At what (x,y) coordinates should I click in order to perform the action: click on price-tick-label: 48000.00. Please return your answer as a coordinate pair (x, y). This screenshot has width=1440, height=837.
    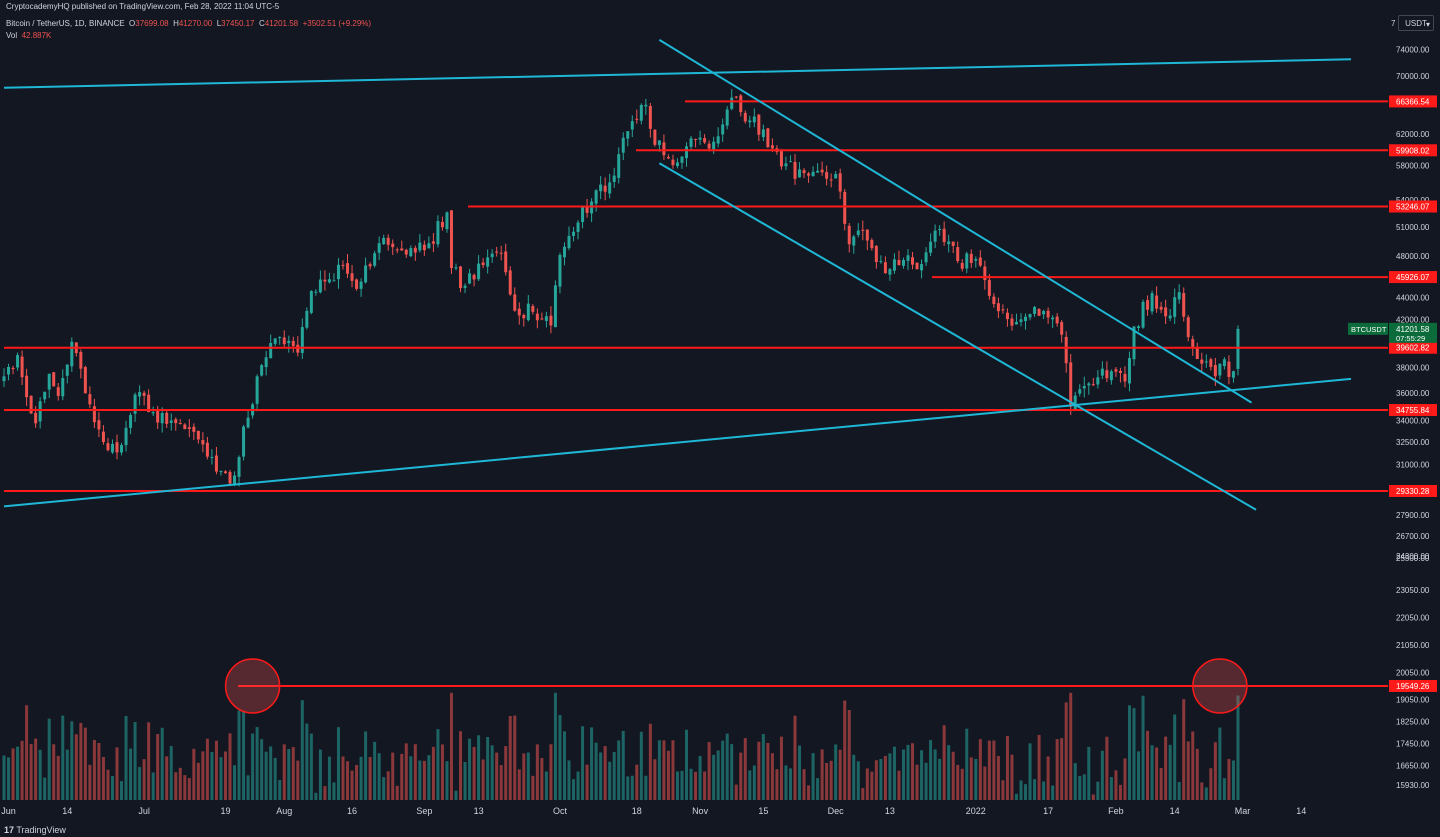
    Looking at the image, I should click on (1413, 256).